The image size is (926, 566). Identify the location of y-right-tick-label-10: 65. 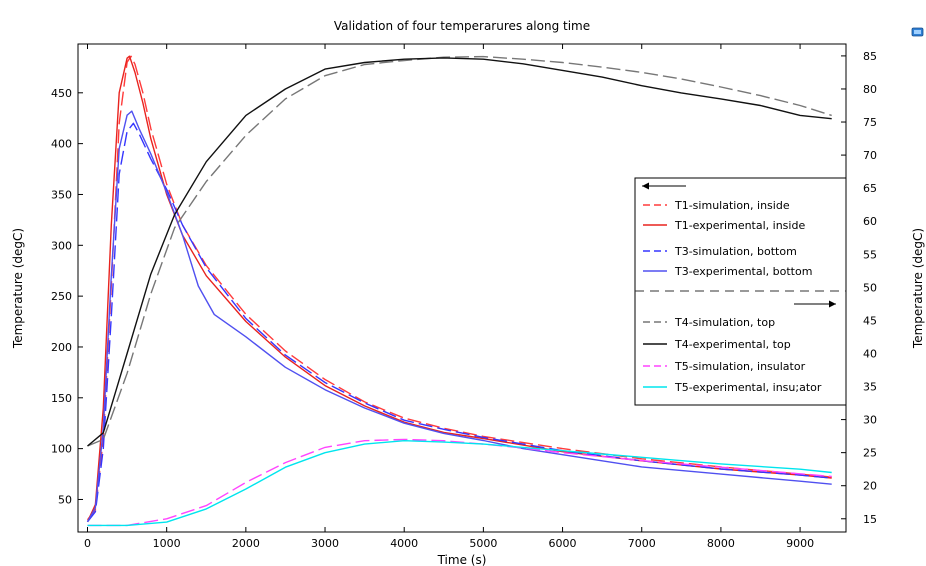
(870, 188).